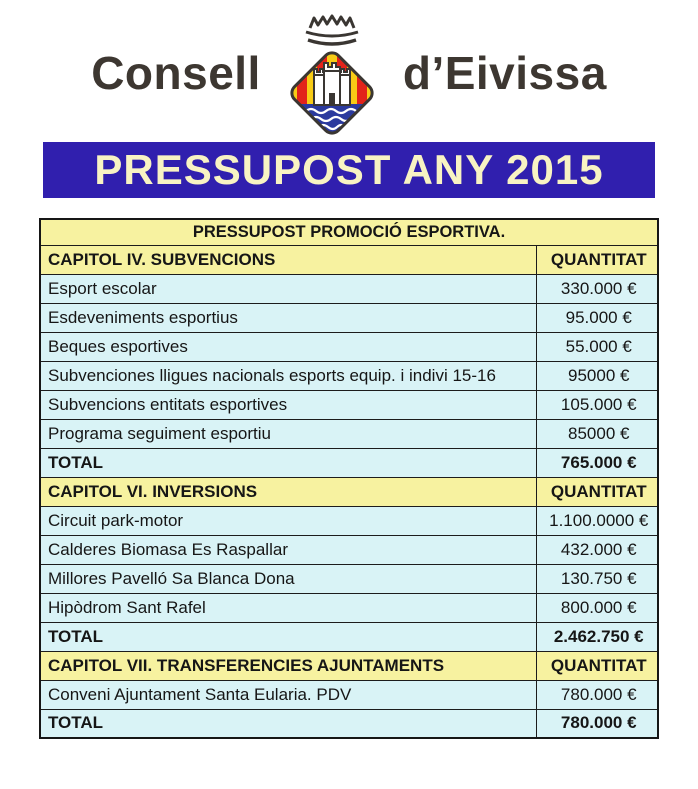 The height and width of the screenshot is (789, 698). I want to click on shield-field, so click(332, 93).